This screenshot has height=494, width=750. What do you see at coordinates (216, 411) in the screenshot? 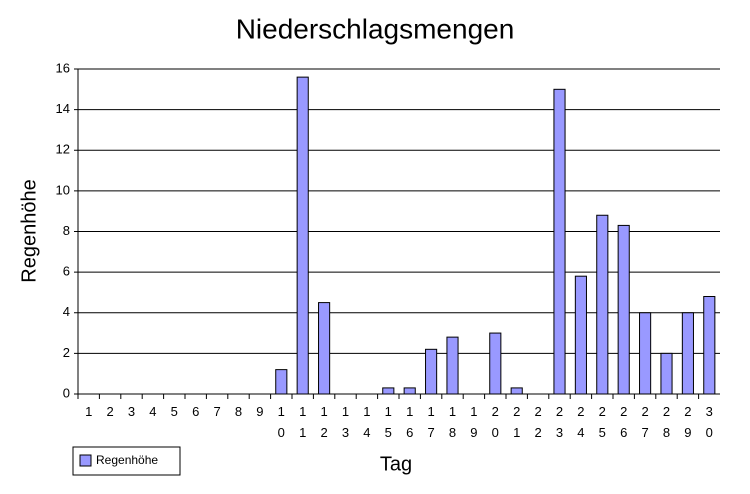
I see `x-tick-label: 7` at bounding box center [216, 411].